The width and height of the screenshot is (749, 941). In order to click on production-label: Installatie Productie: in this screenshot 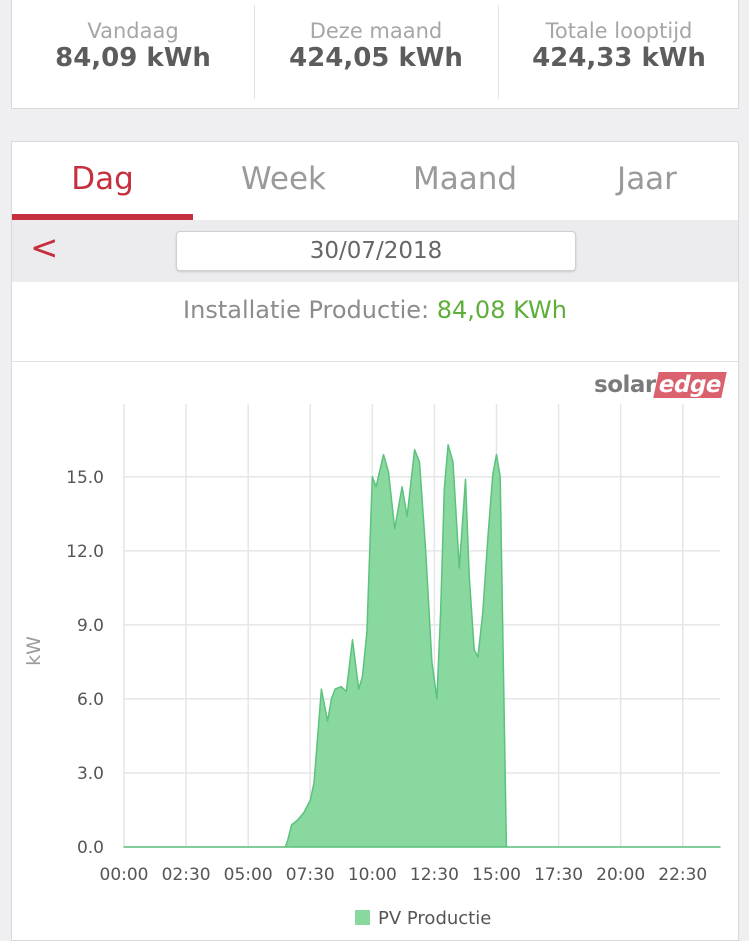, I will do `click(306, 310)`.